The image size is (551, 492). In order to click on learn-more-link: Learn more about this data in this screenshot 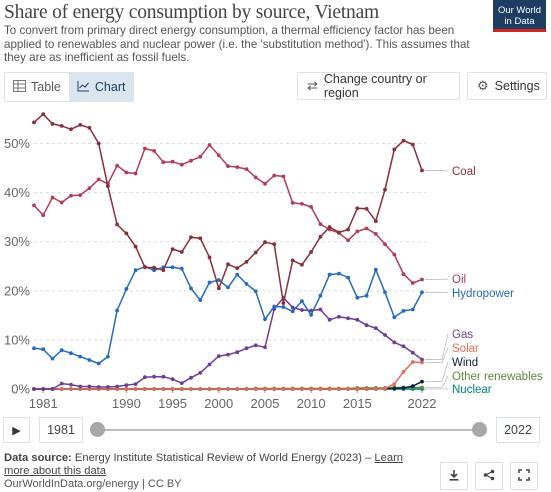, I will do `click(204, 464)`.